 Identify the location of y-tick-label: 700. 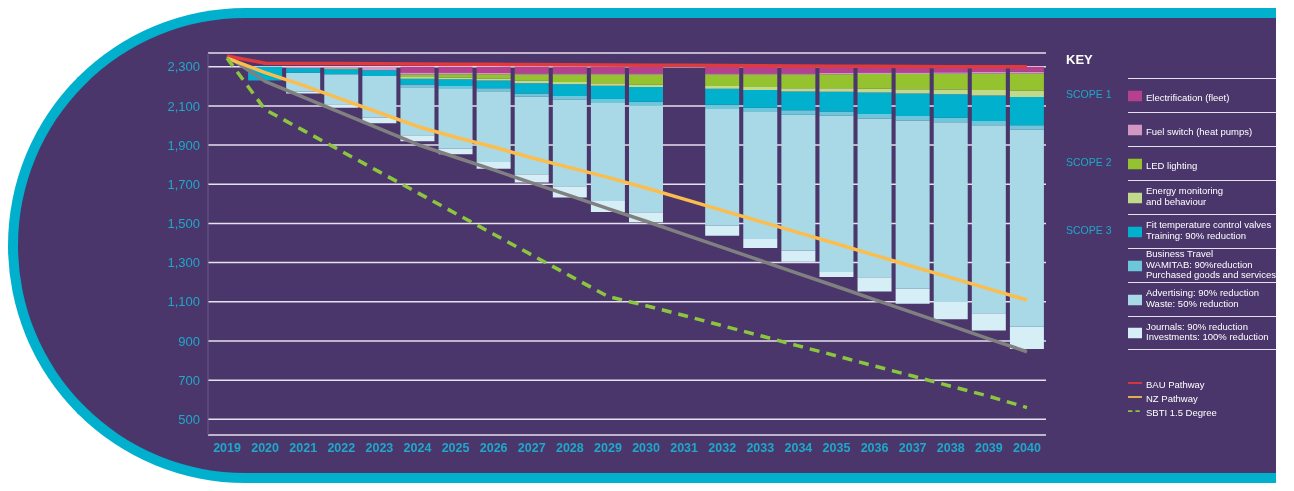
(189, 380).